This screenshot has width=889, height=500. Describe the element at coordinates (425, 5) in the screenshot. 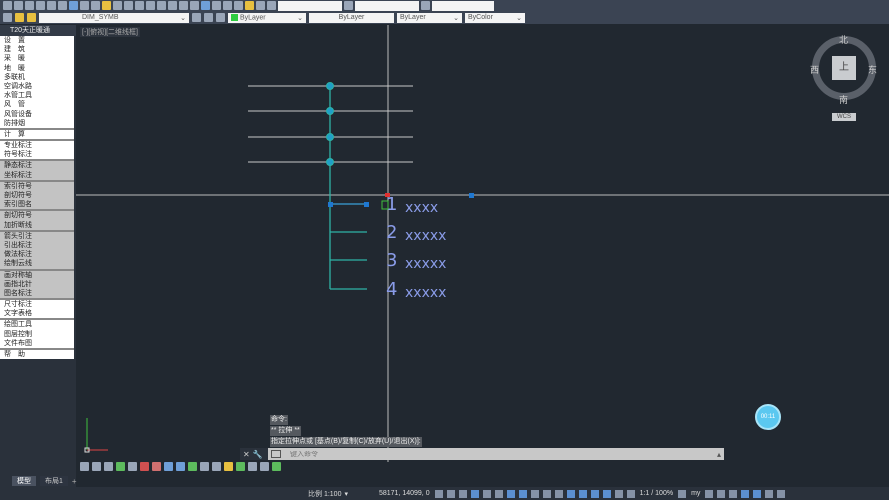

I see `table-style-icon` at that location.